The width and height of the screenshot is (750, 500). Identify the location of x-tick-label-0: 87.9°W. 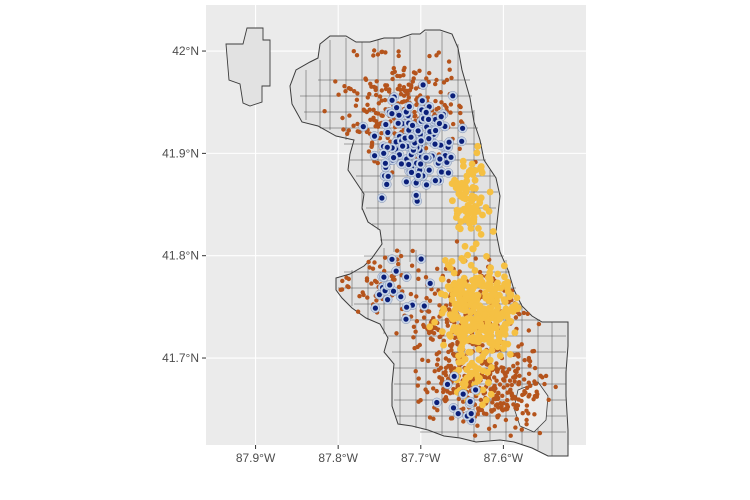
(256, 458).